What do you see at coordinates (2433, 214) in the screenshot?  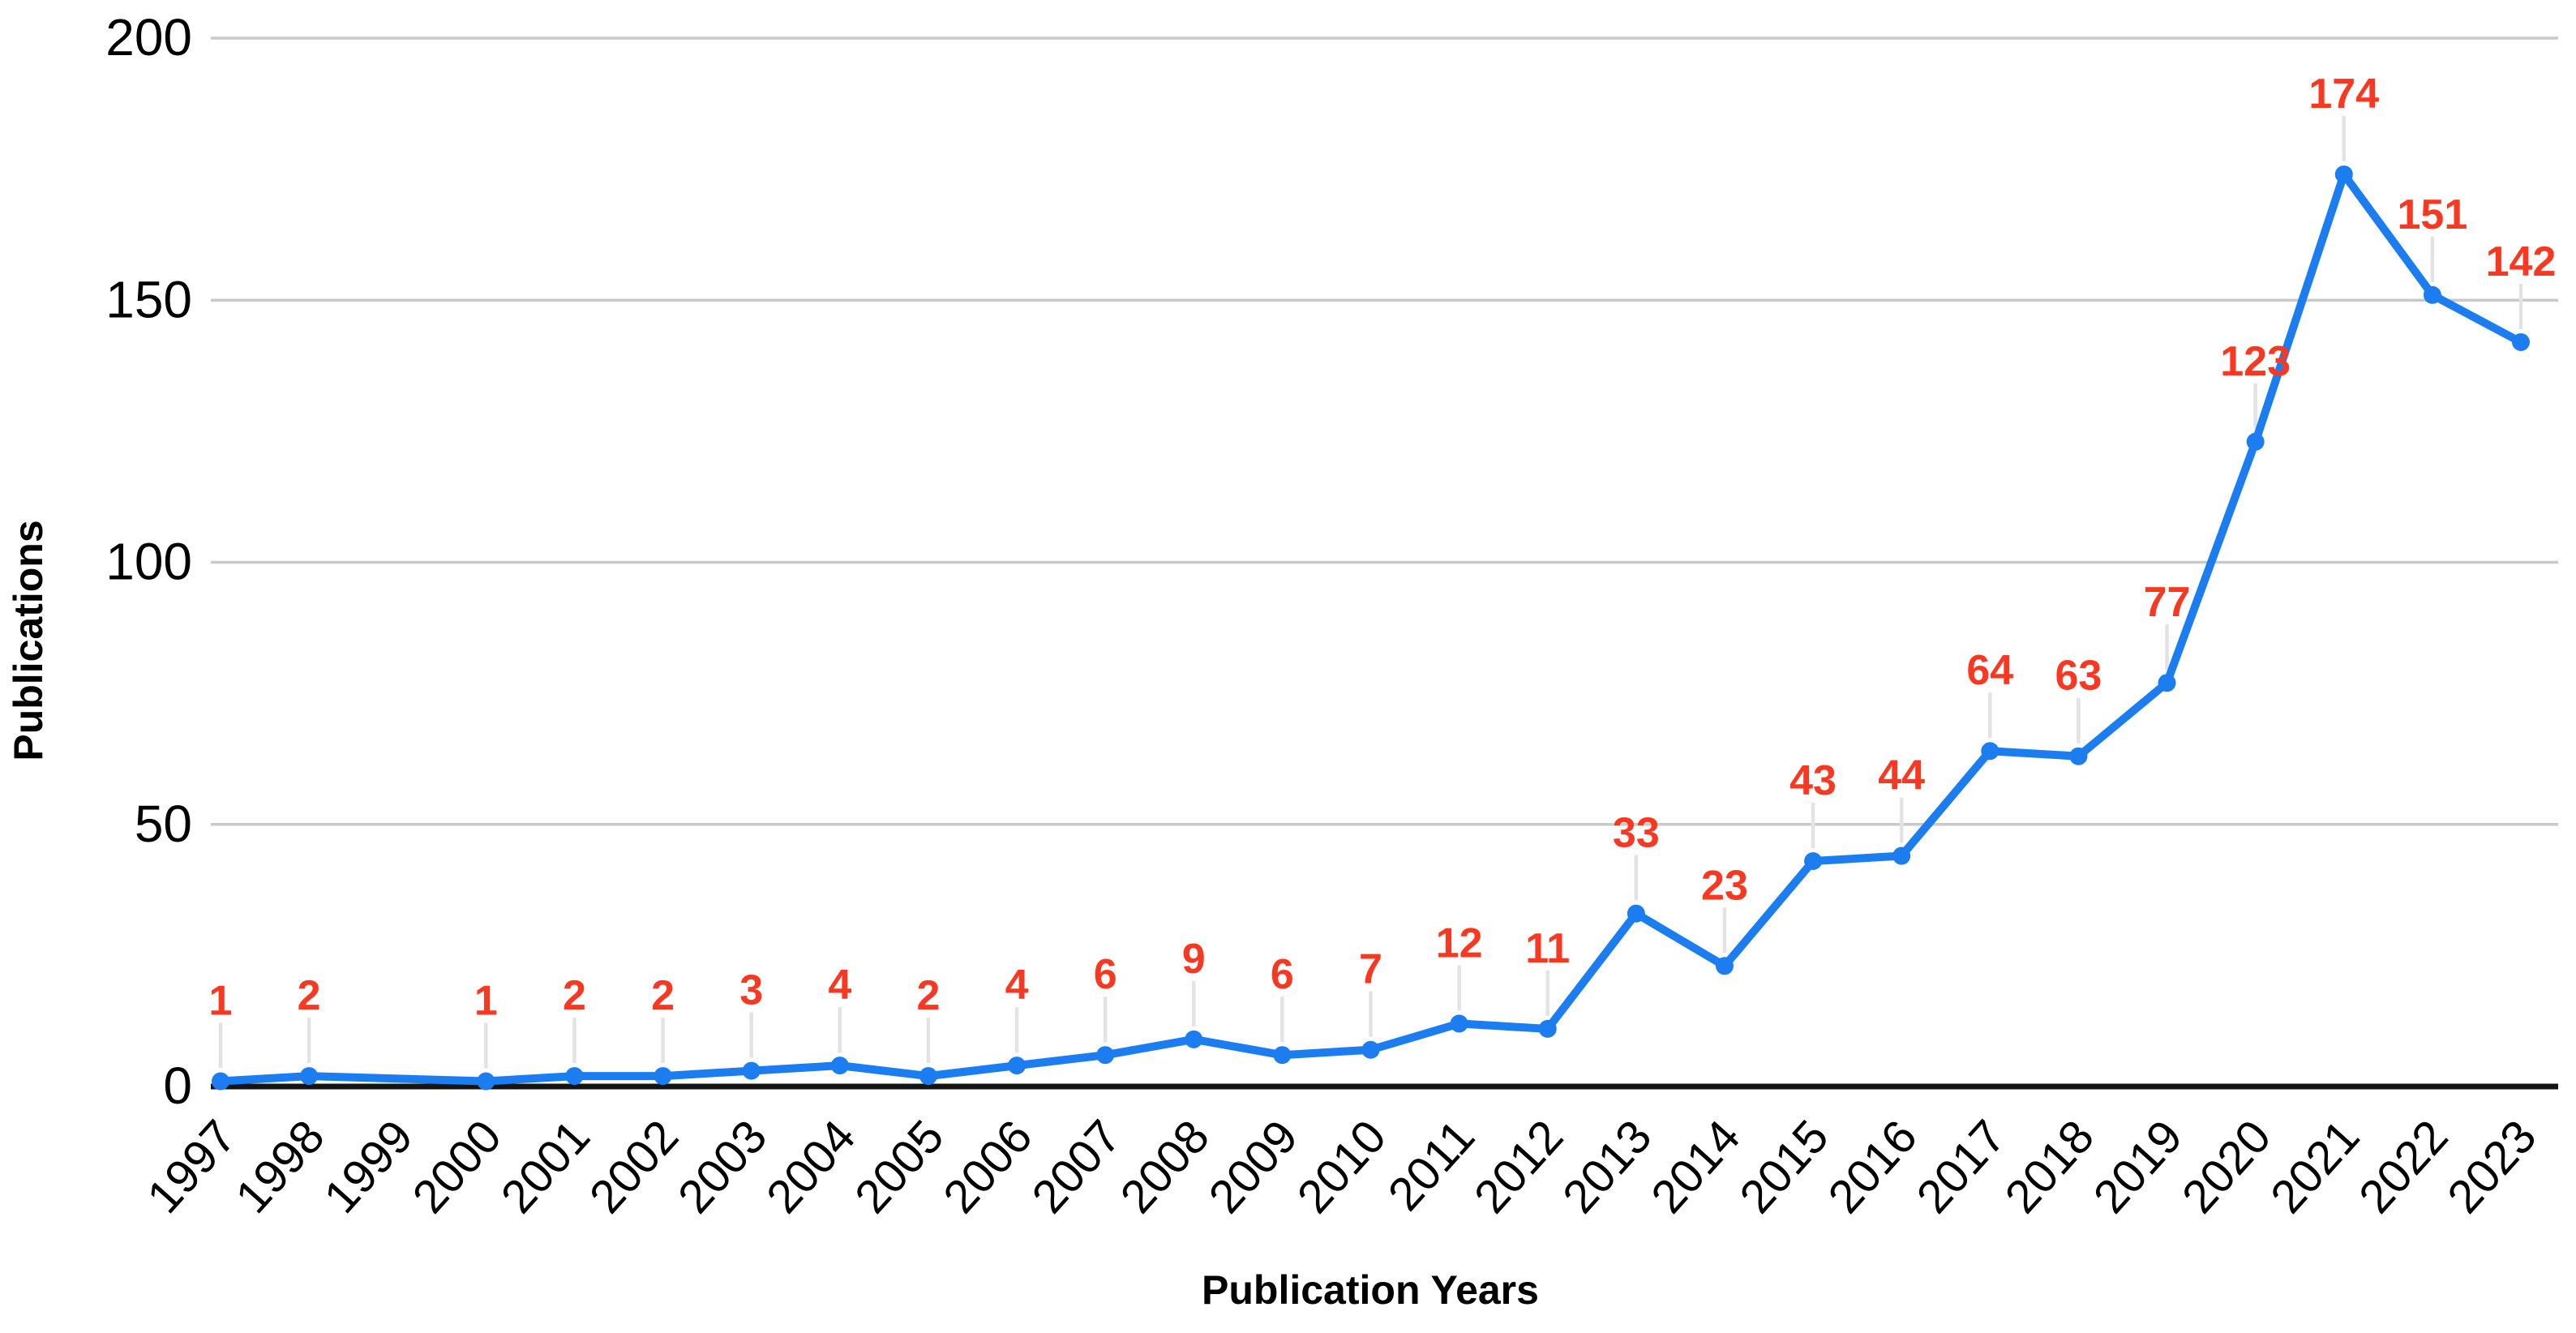 I see `data-point-label: 151` at bounding box center [2433, 214].